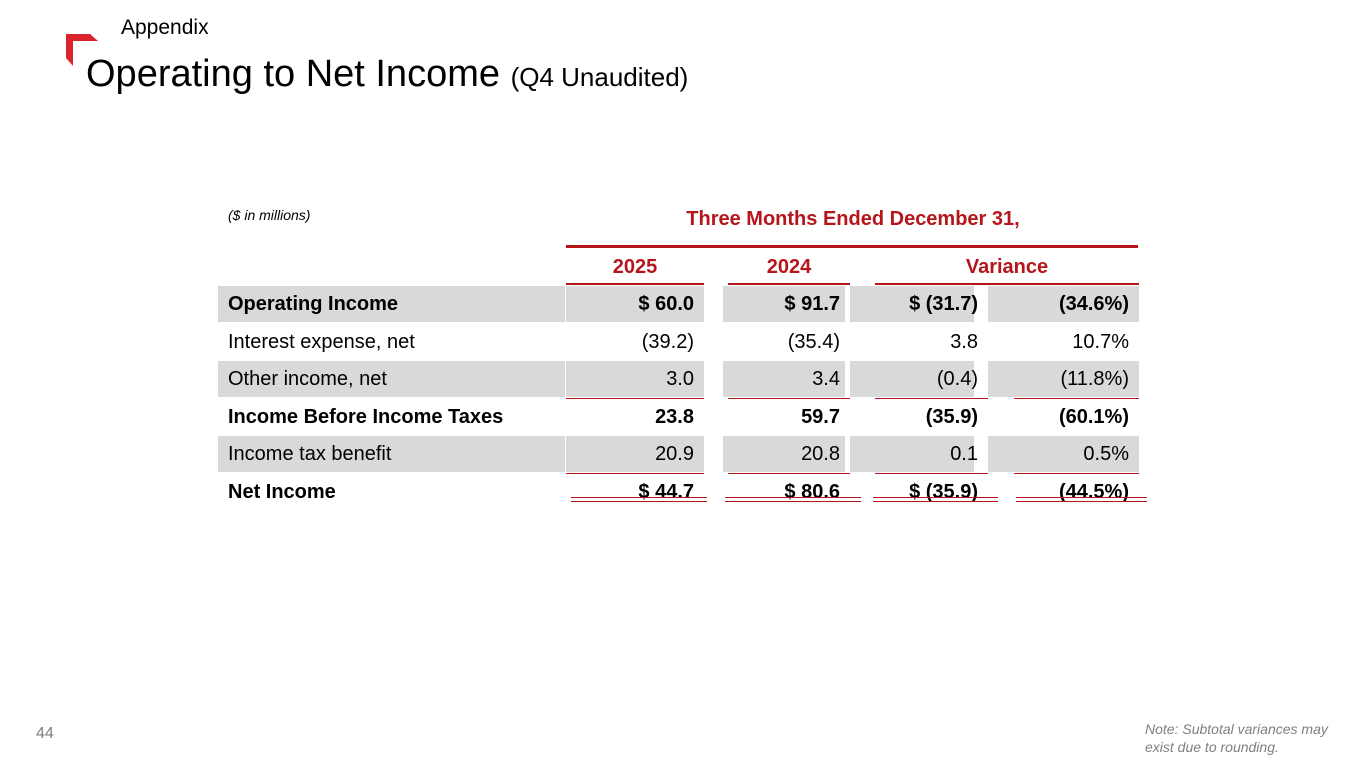 The image size is (1365, 768). I want to click on row-value: $ (35.9), so click(943, 491).